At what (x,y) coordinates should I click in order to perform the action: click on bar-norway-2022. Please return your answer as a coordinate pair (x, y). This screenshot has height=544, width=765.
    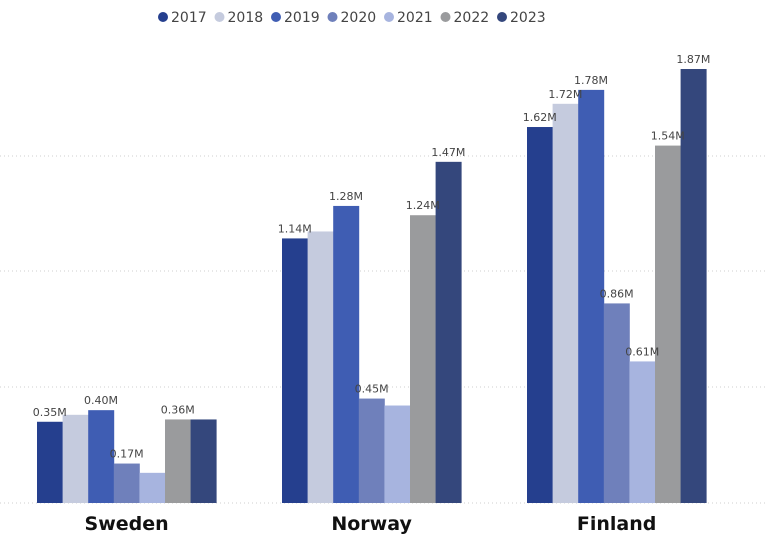
    Looking at the image, I should click on (423, 359).